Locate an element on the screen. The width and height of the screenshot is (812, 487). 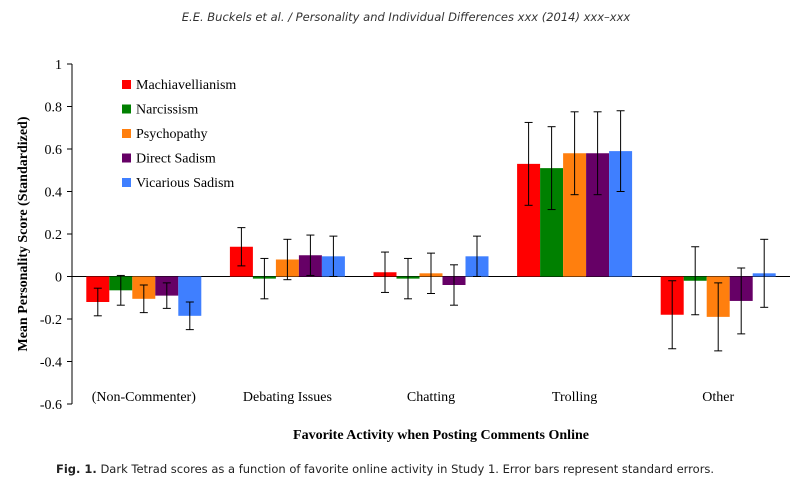
bar-psychopathy is located at coordinates (575, 215).